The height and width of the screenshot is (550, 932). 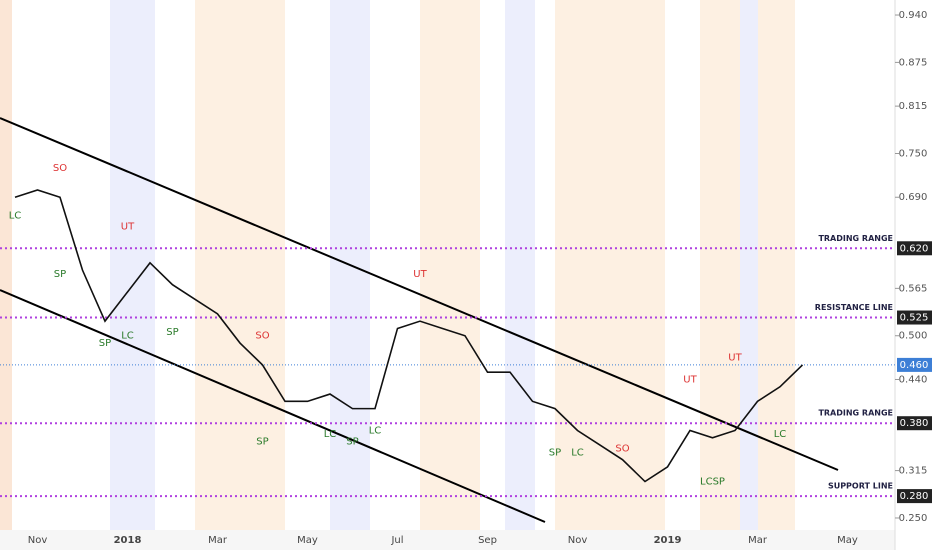 What do you see at coordinates (913, 275) in the screenshot?
I see `y-axis-strip` at bounding box center [913, 275].